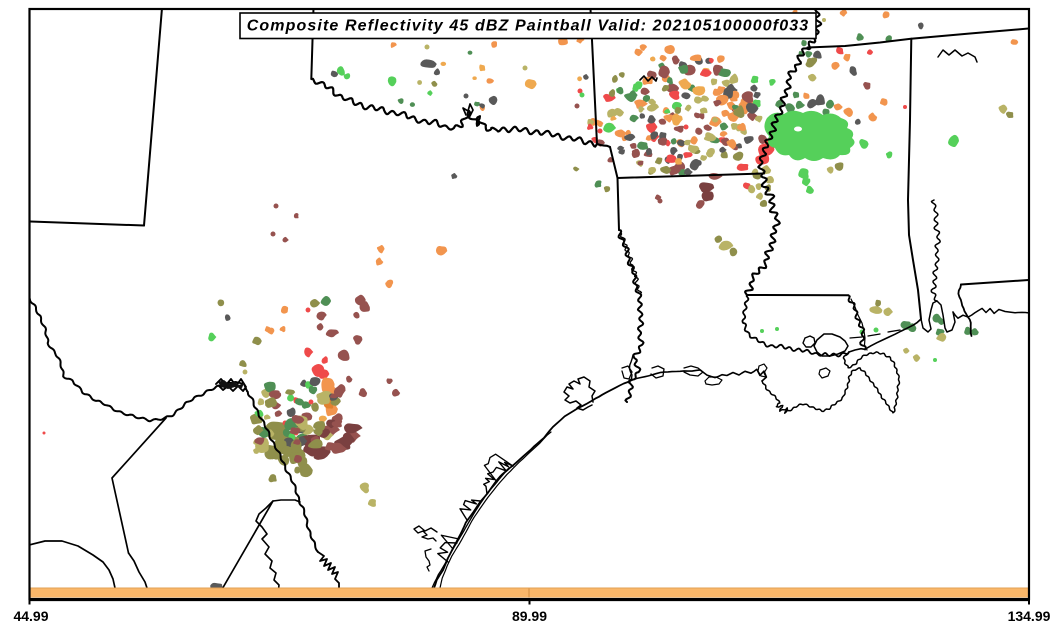 This screenshot has width=1062, height=633. I want to click on svg-text: 134.99, so click(1029, 616).